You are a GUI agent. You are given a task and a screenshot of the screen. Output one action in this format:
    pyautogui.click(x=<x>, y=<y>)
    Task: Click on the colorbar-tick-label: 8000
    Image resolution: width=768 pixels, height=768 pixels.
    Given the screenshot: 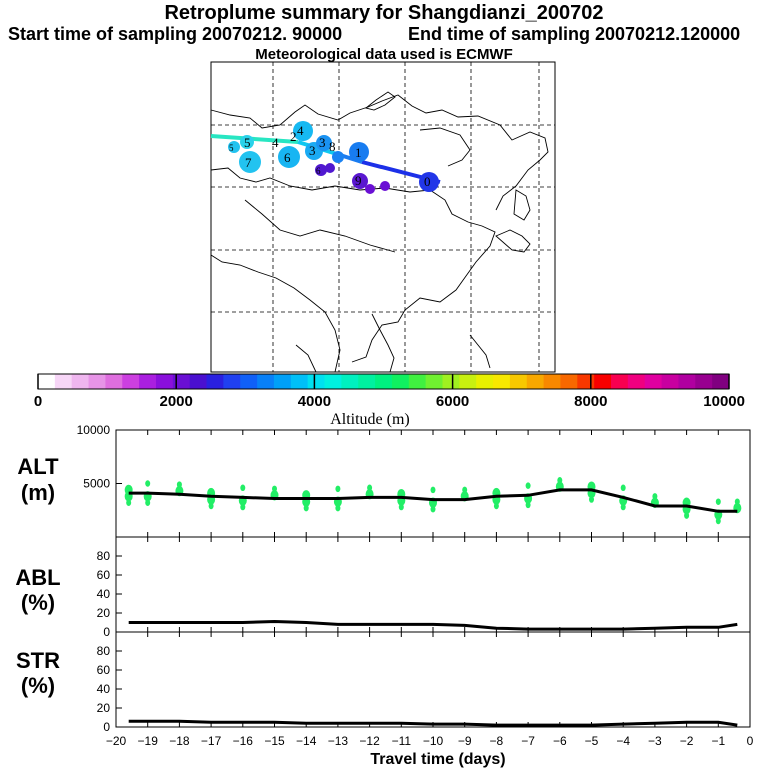 What is the action you would take?
    pyautogui.click(x=590, y=401)
    